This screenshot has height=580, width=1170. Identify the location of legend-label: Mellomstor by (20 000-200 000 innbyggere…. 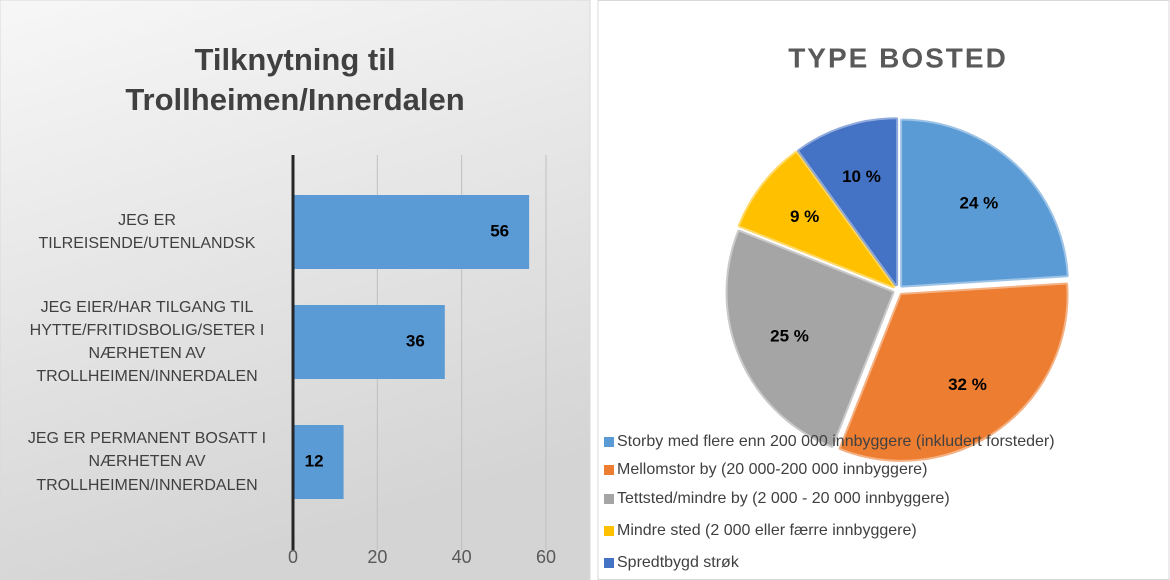
(772, 469).